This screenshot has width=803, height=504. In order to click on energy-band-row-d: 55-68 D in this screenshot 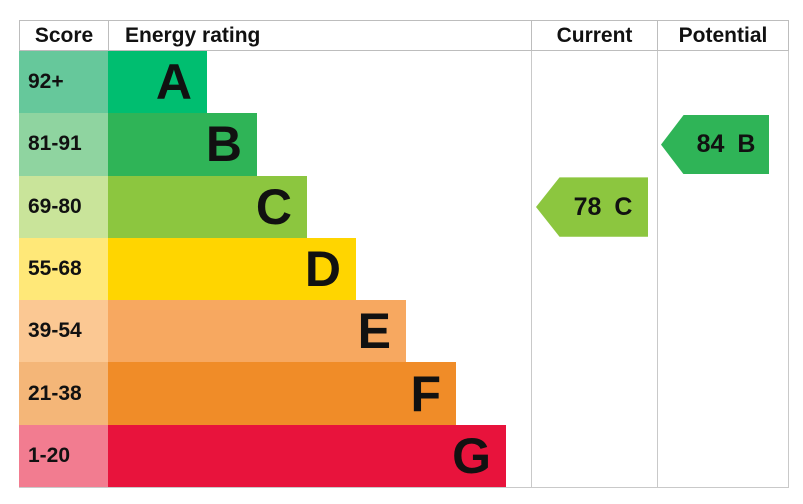, I will do `click(404, 269)`.